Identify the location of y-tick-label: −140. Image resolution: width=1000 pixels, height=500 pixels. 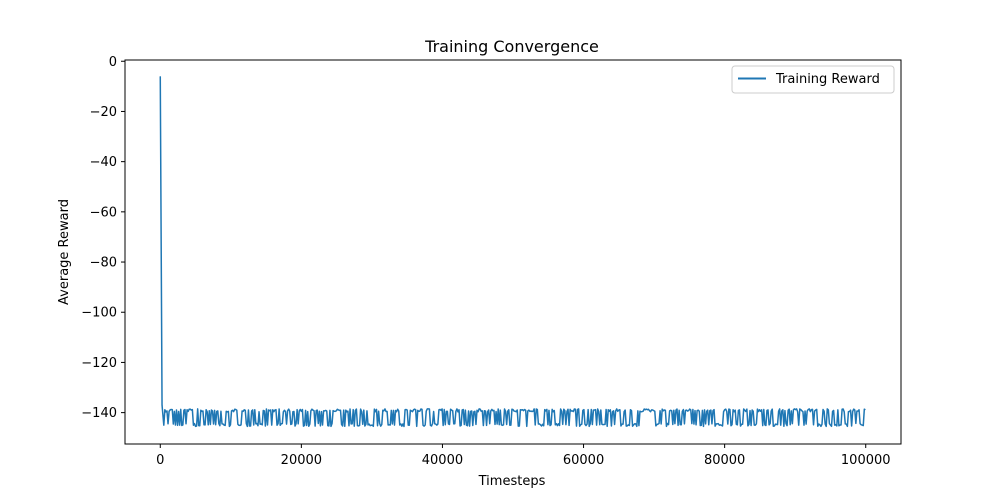
(99, 413).